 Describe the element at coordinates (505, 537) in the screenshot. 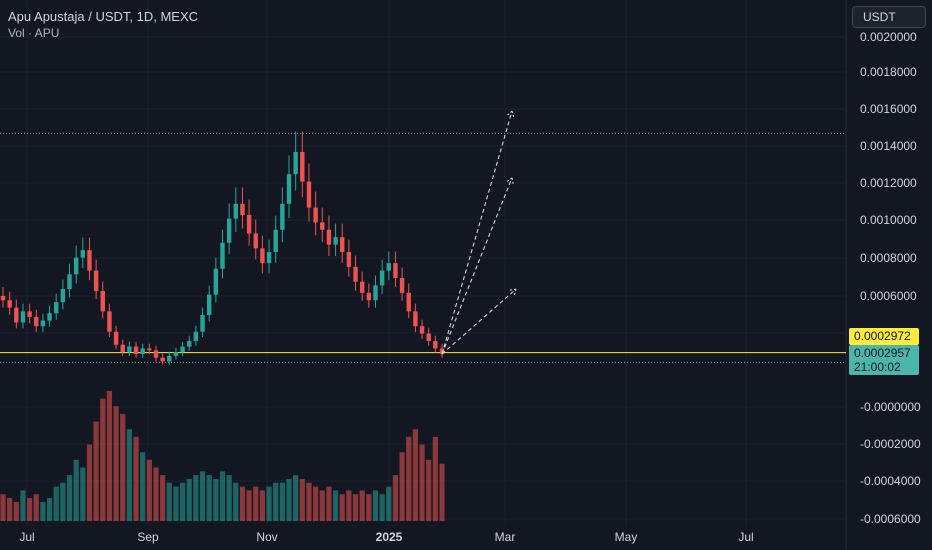

I see `x-tick-label: Mar` at that location.